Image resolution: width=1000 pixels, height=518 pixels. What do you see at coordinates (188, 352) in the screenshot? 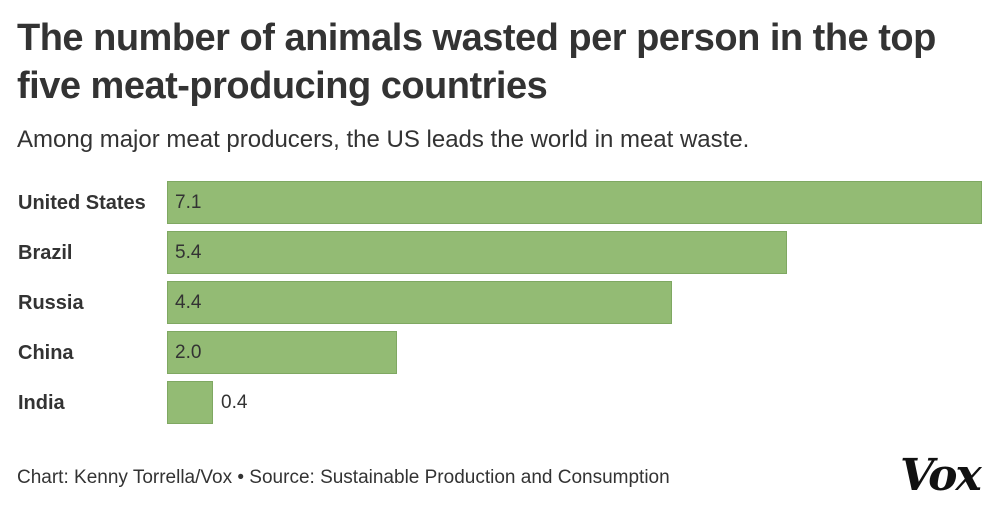
I see `bar-value-label: 2.0` at bounding box center [188, 352].